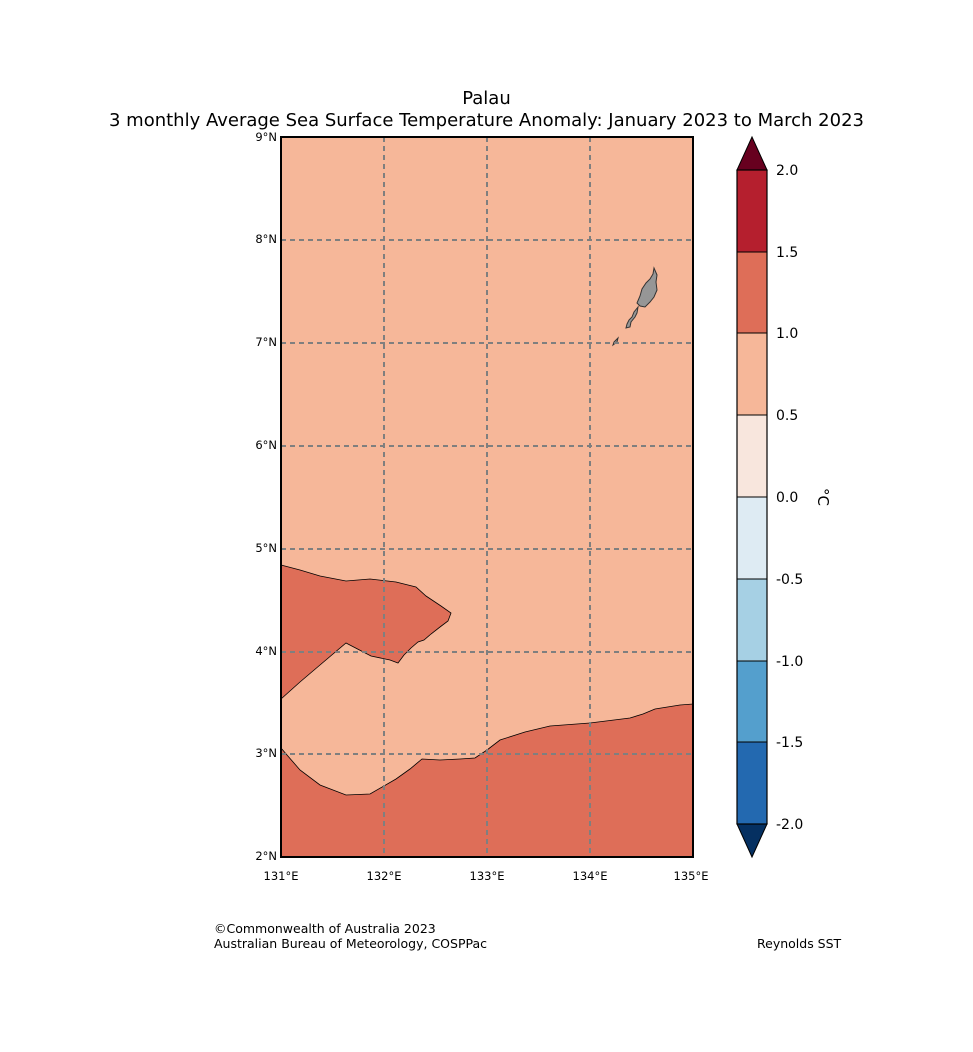 The height and width of the screenshot is (1052, 973). What do you see at coordinates (799, 943) in the screenshot?
I see `dataset-source-text: Reynolds SST` at bounding box center [799, 943].